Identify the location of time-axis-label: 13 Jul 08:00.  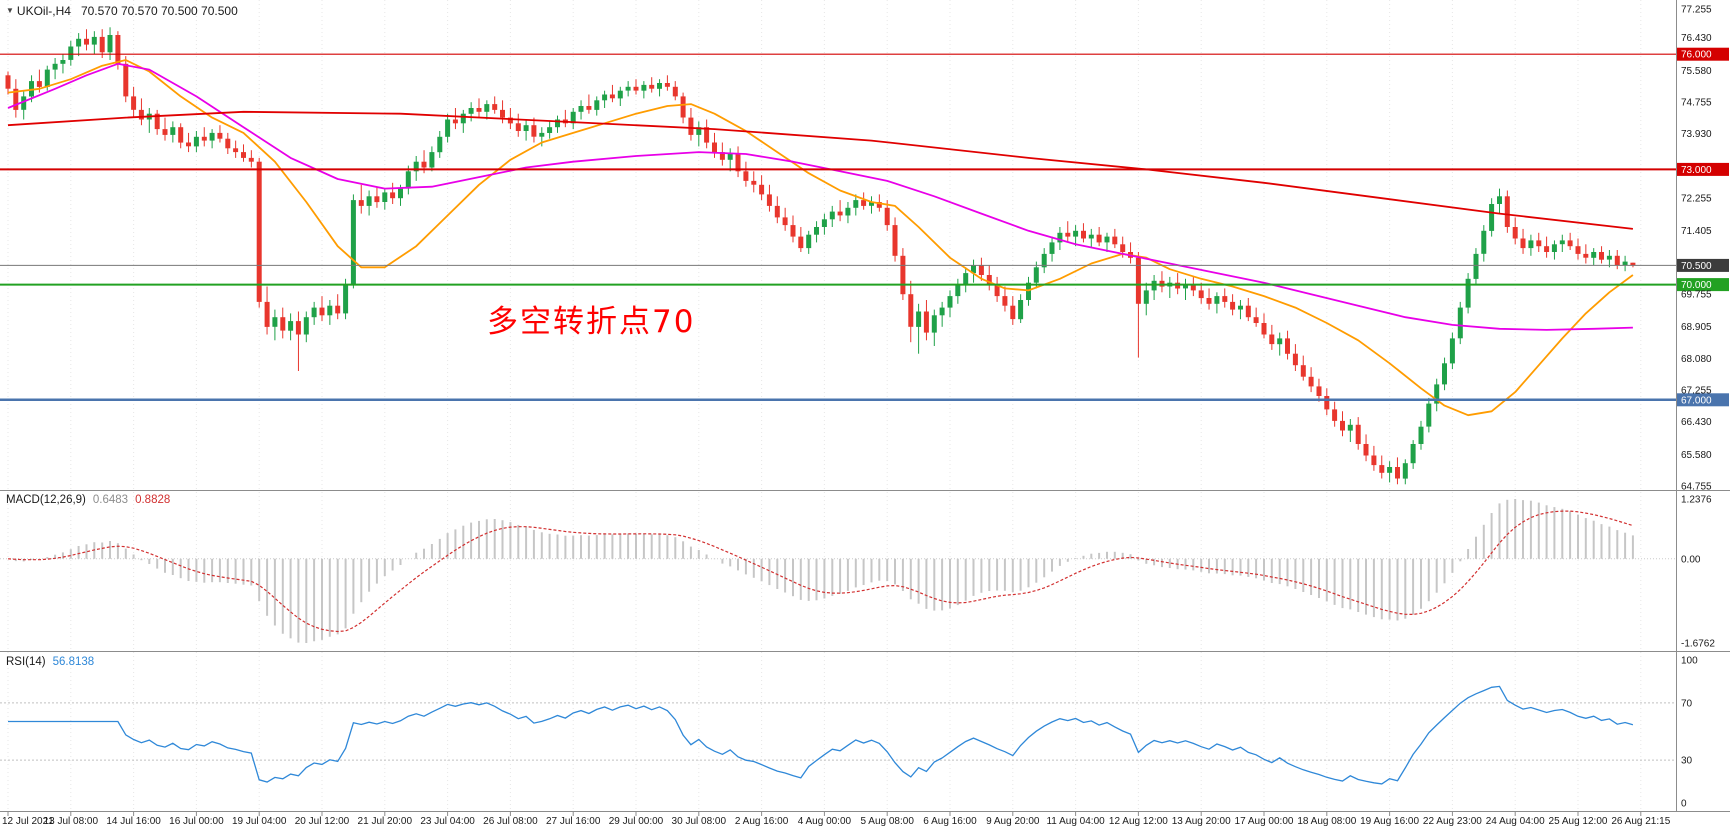
(71, 821).